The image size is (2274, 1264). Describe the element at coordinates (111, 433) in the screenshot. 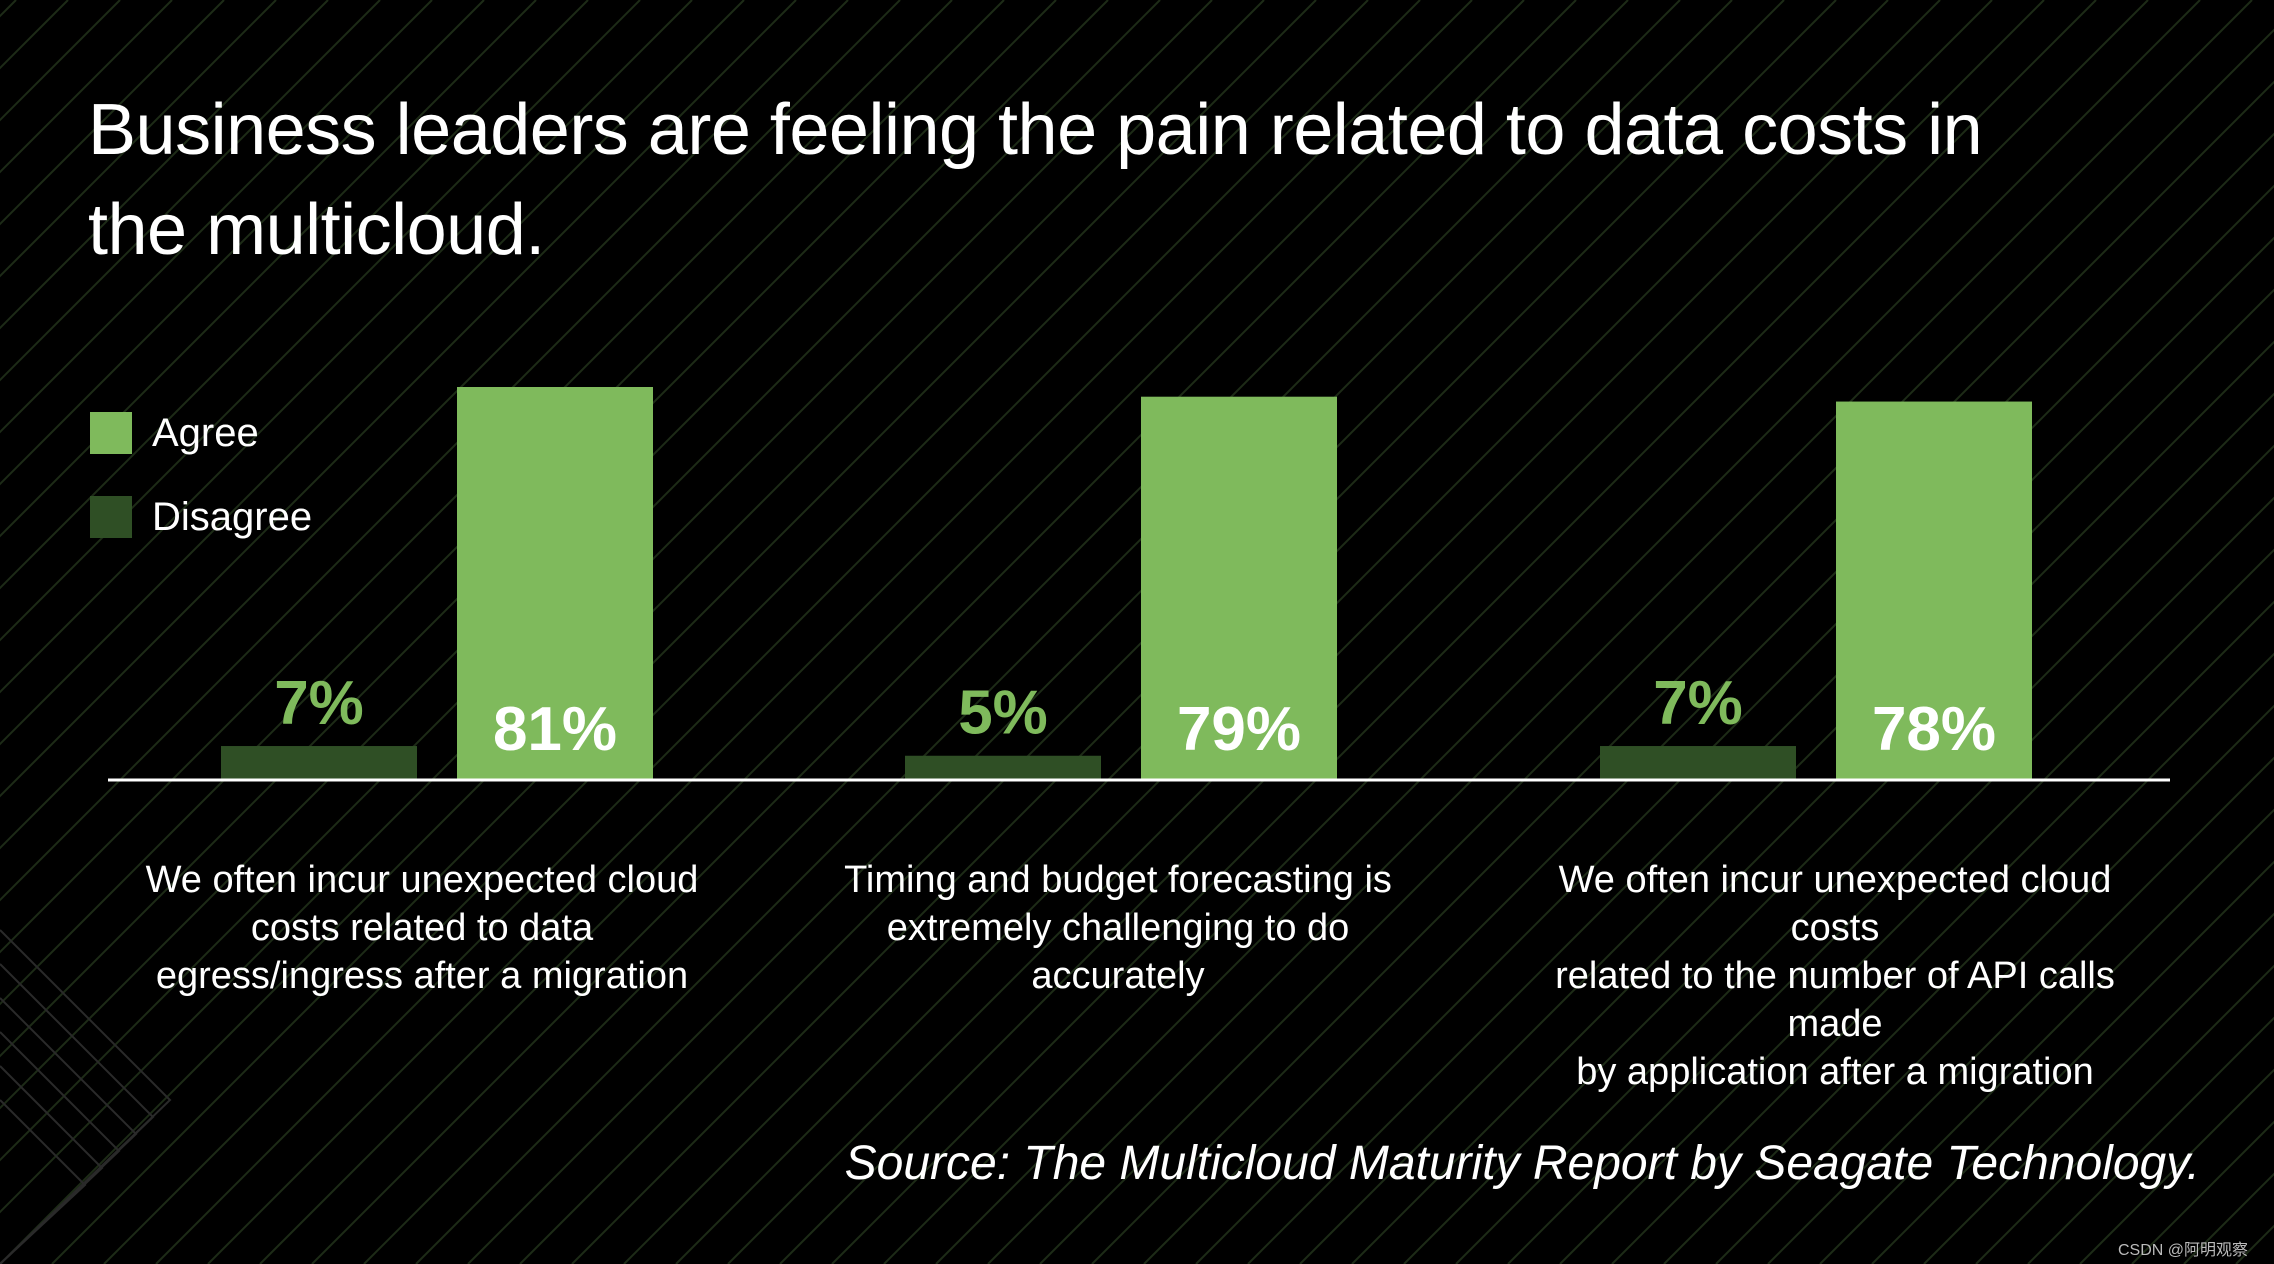

I see `legend-swatch-agree` at that location.